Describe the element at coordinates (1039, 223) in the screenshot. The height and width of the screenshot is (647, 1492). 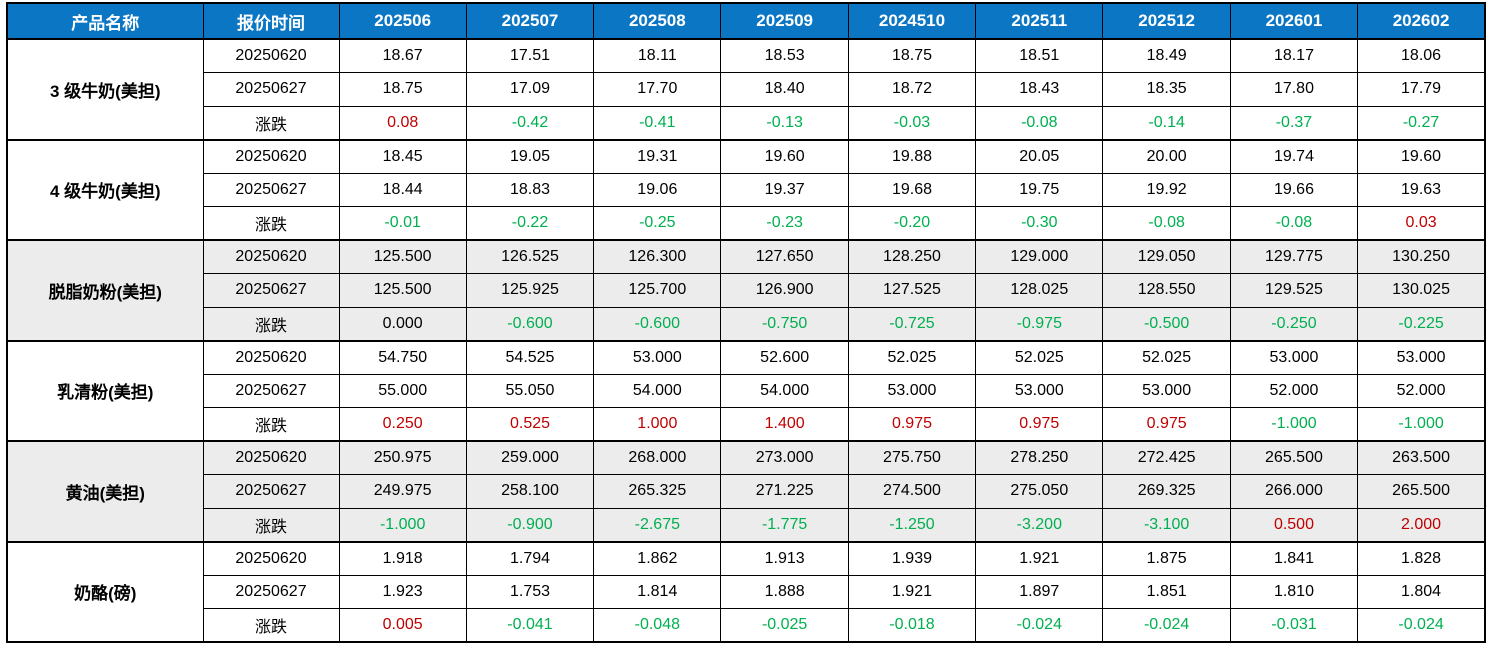
I see `change-value-cell: -0.30` at that location.